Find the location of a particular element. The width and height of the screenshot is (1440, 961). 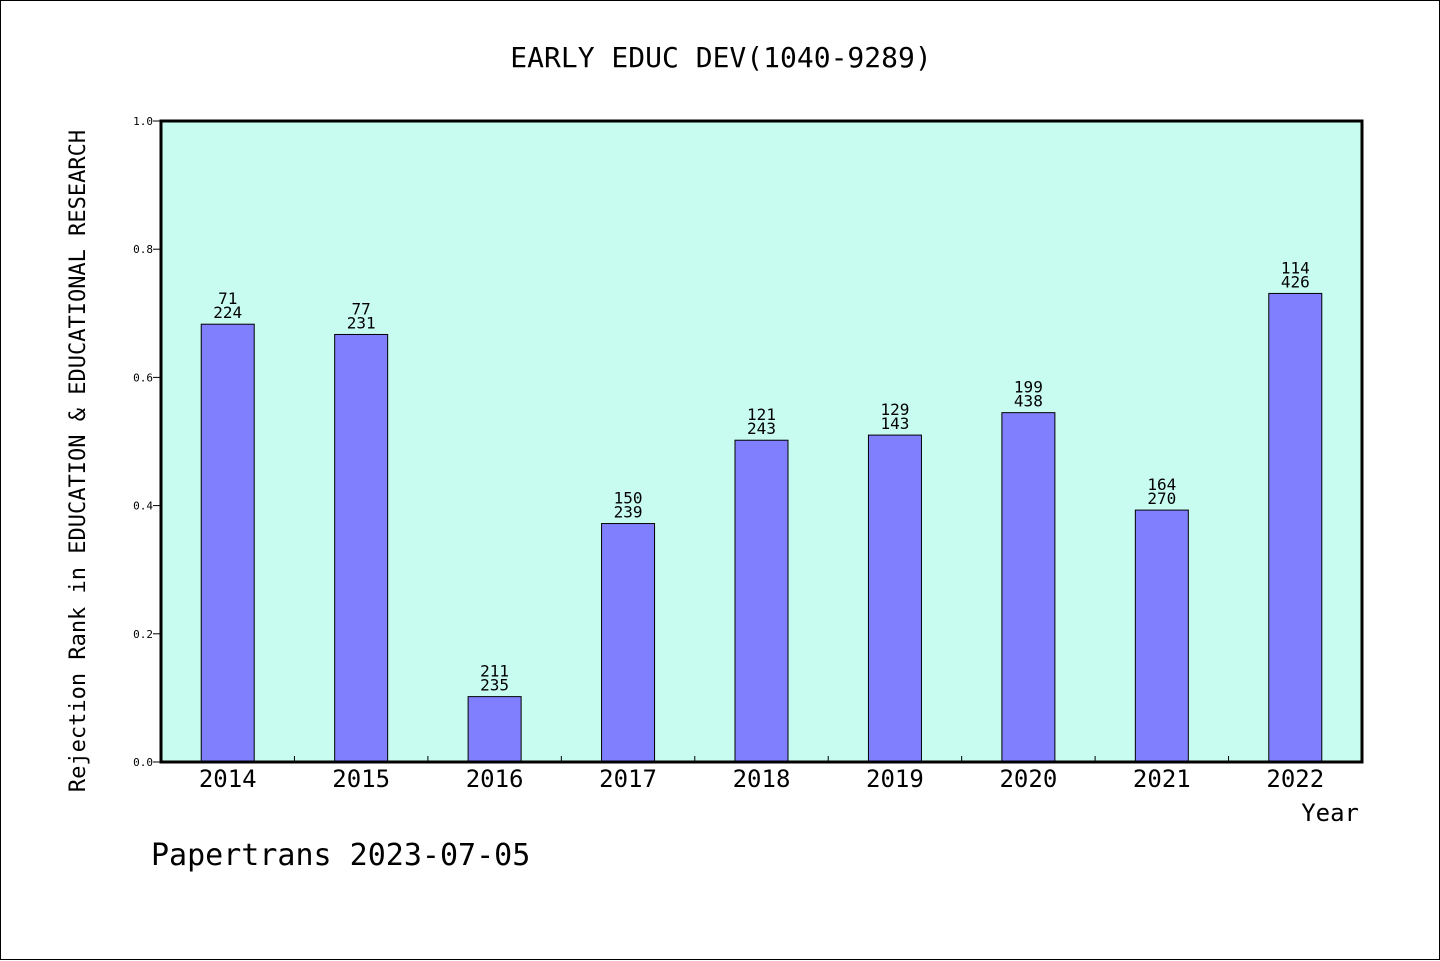

x-tick-label: 2019 is located at coordinates (895, 779).